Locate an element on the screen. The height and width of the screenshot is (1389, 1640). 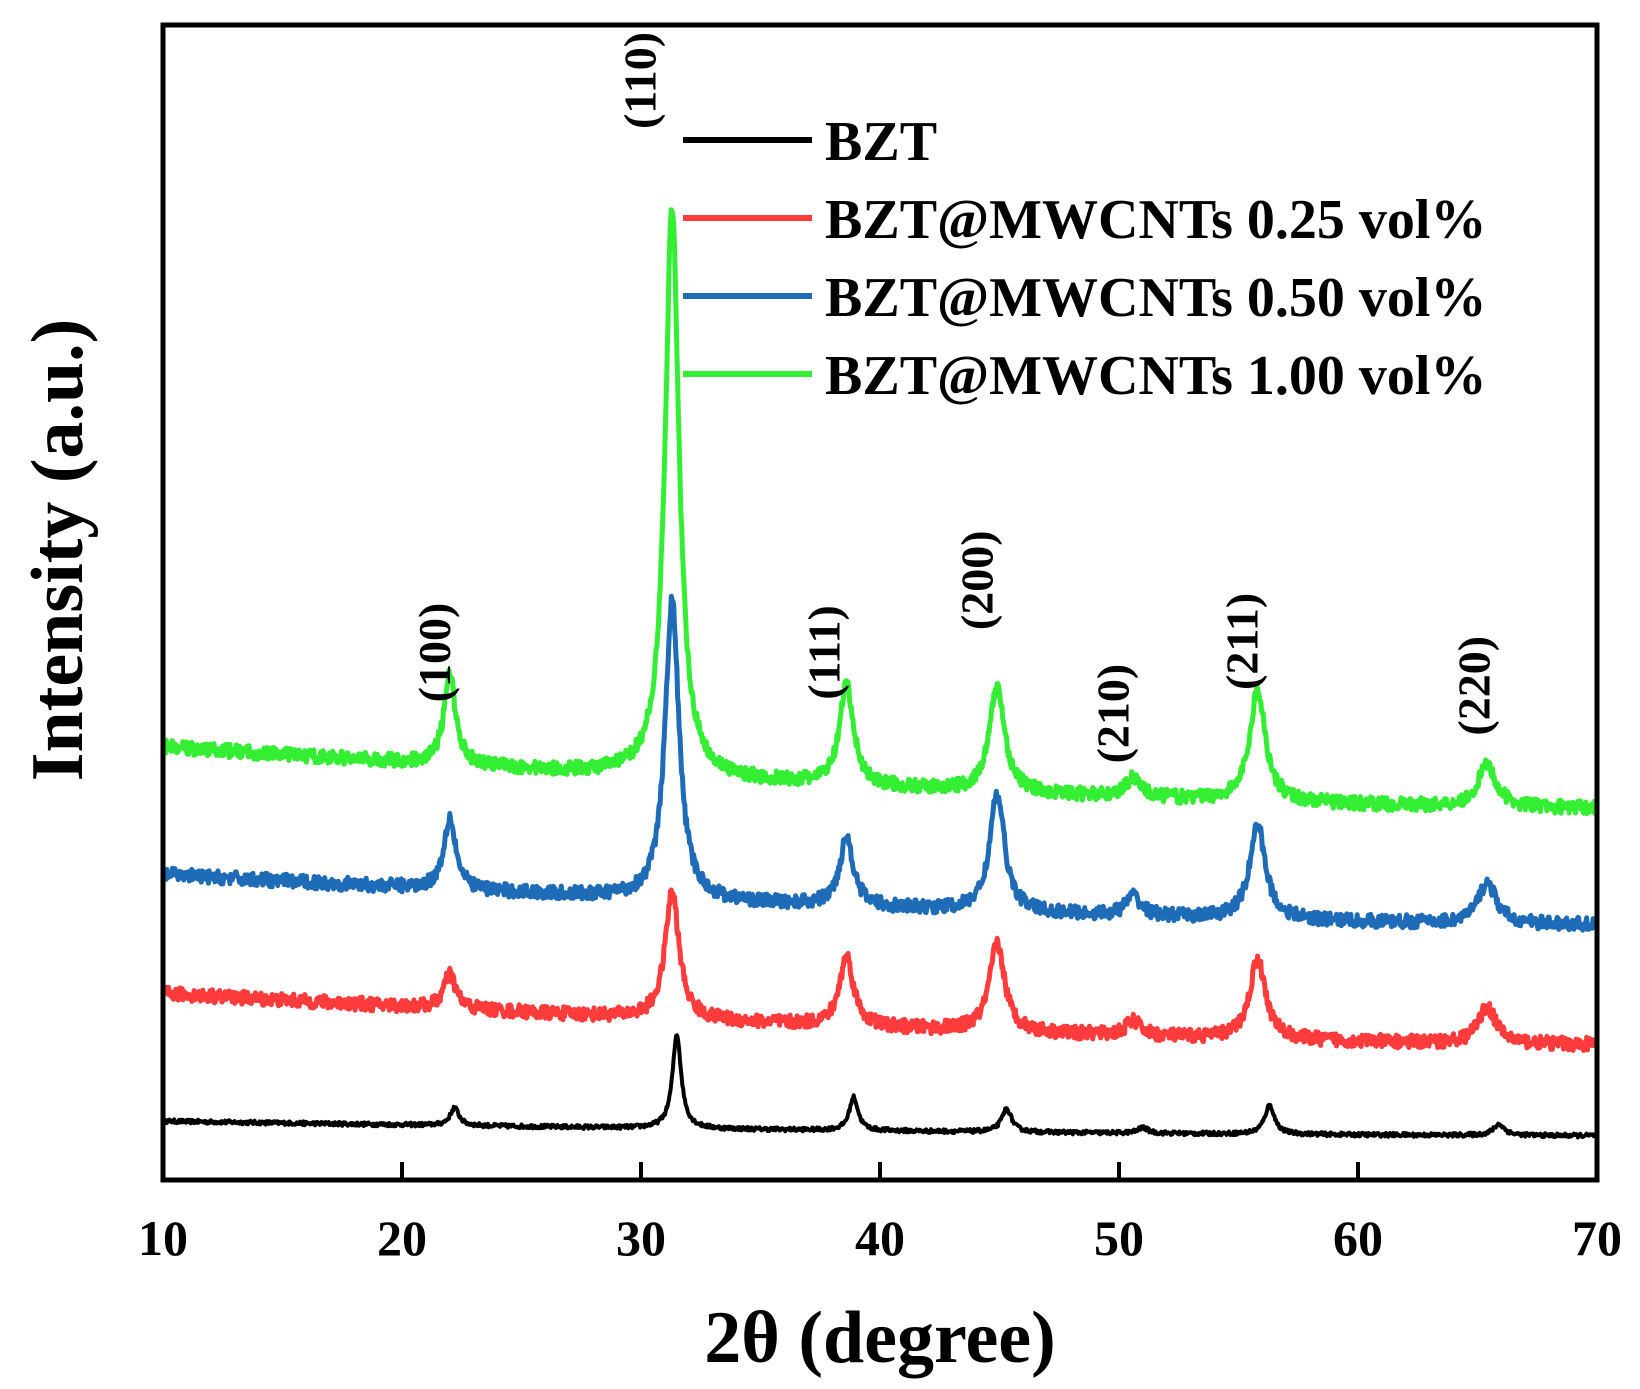
legend-label-4: BZT@MWCNTs 1.00 vol% is located at coordinates (1155, 376).